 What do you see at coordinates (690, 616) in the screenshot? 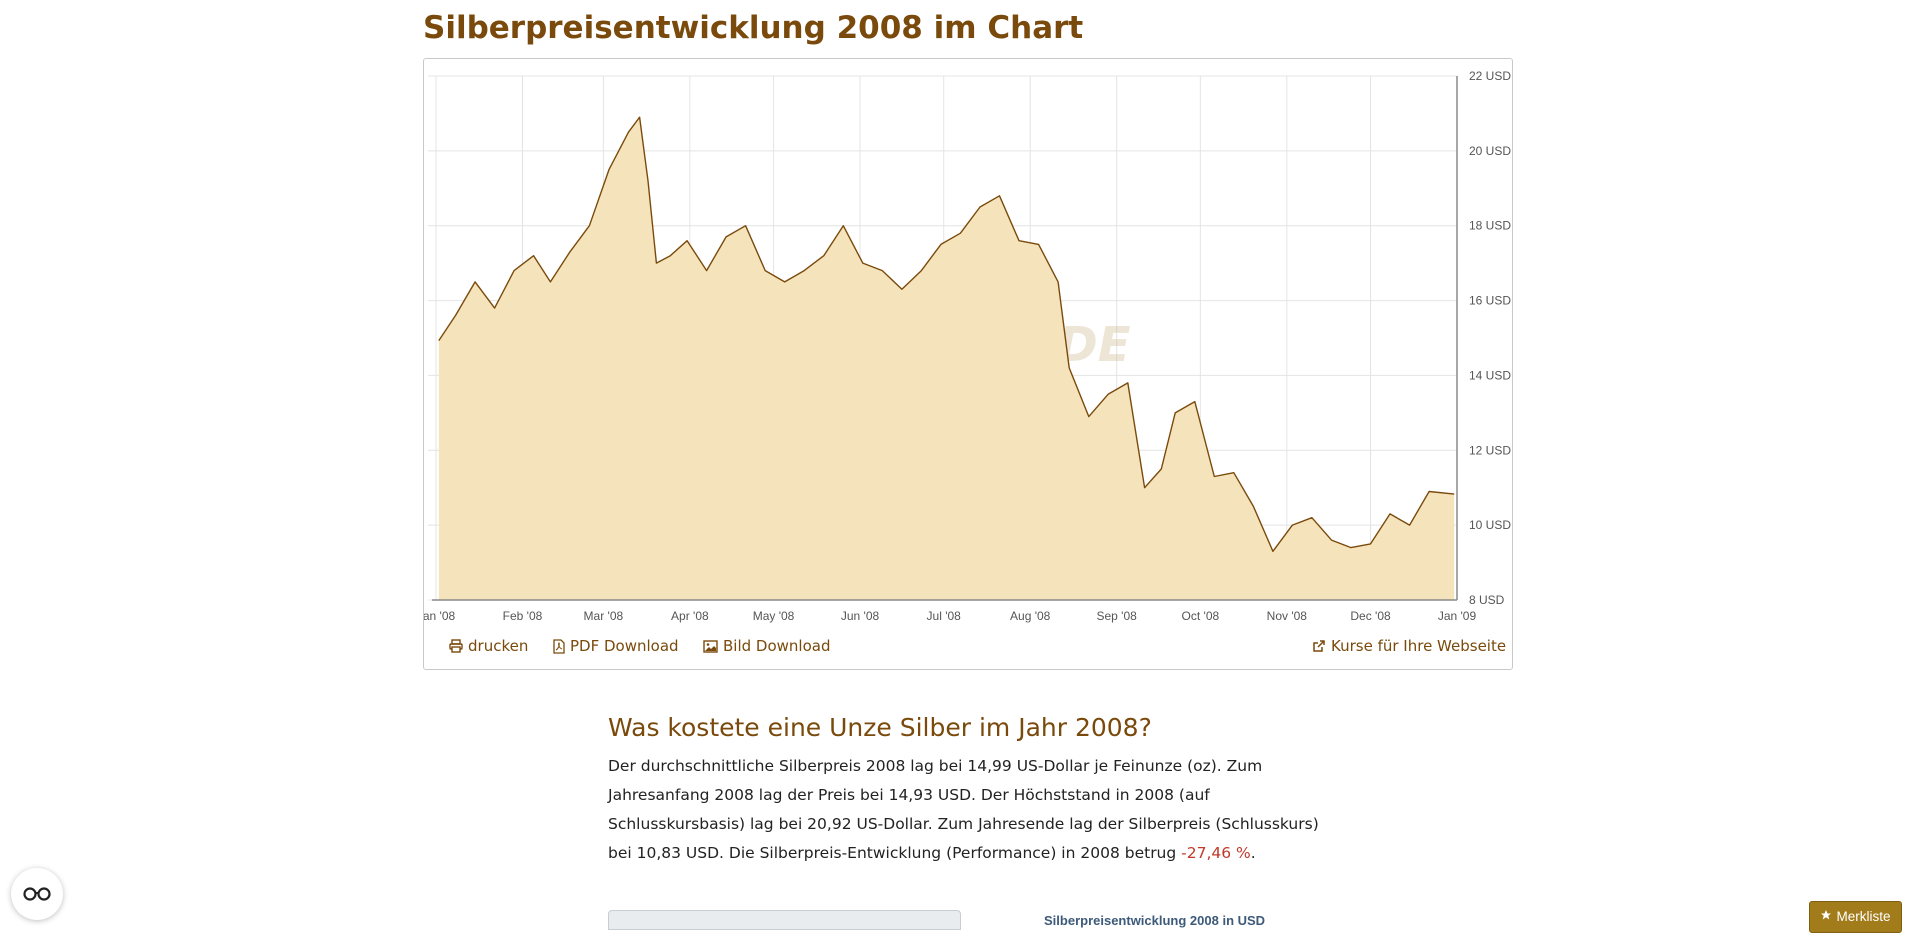
I see `x-tick-label: Apr '08` at bounding box center [690, 616].